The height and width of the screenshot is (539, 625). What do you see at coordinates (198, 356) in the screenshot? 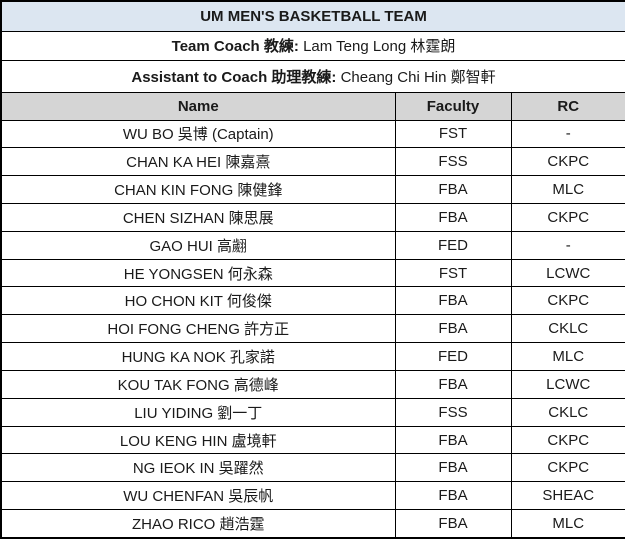
I see `player-name: HUNG KA NOK 孔家諾` at bounding box center [198, 356].